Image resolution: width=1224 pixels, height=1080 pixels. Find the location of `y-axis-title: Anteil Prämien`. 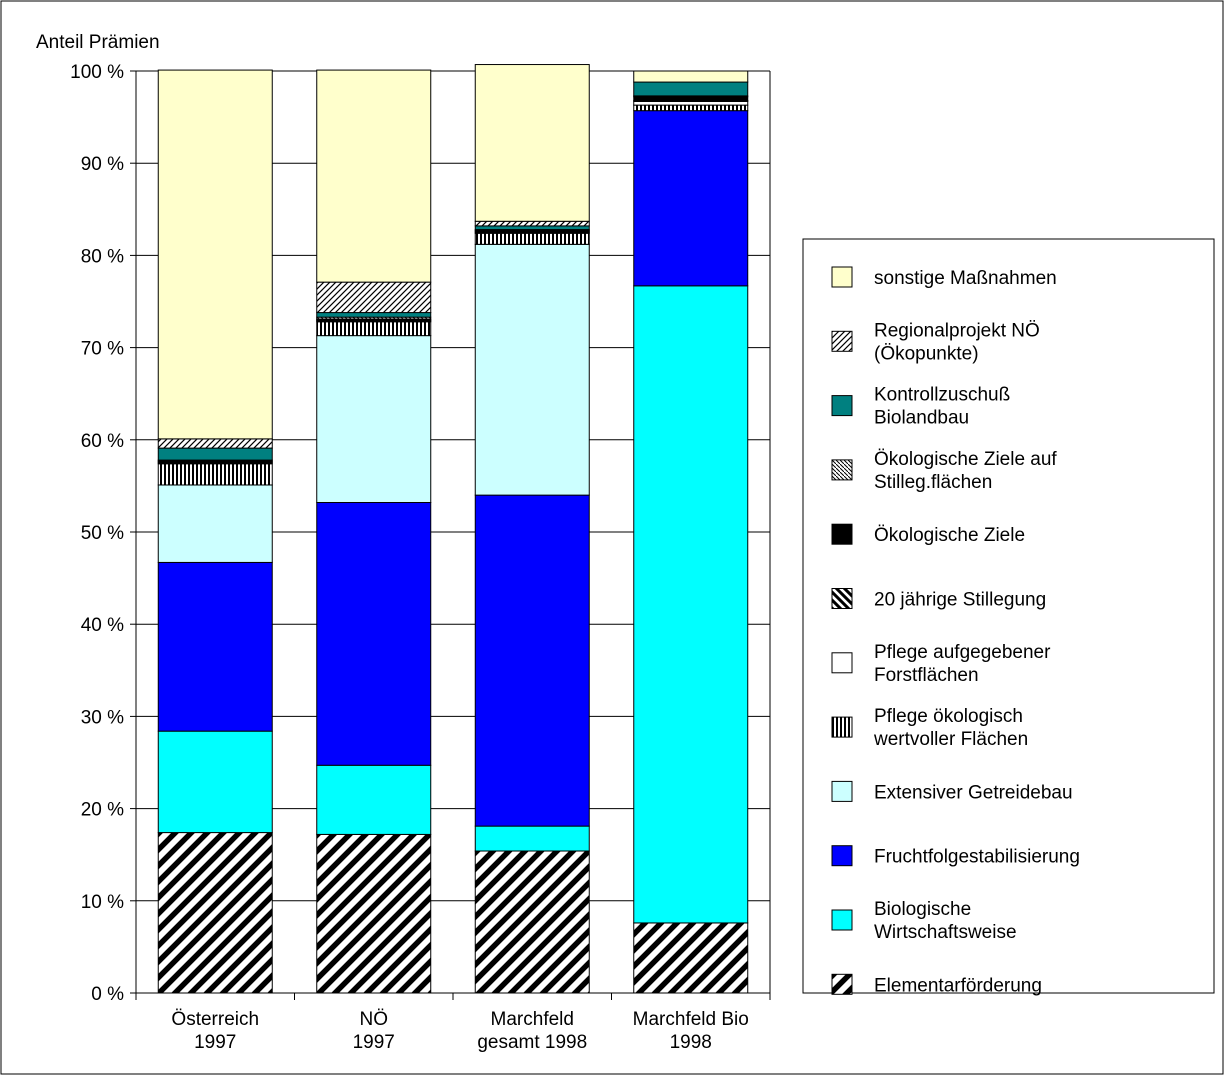

y-axis-title: Anteil Prämien is located at coordinates (98, 42).